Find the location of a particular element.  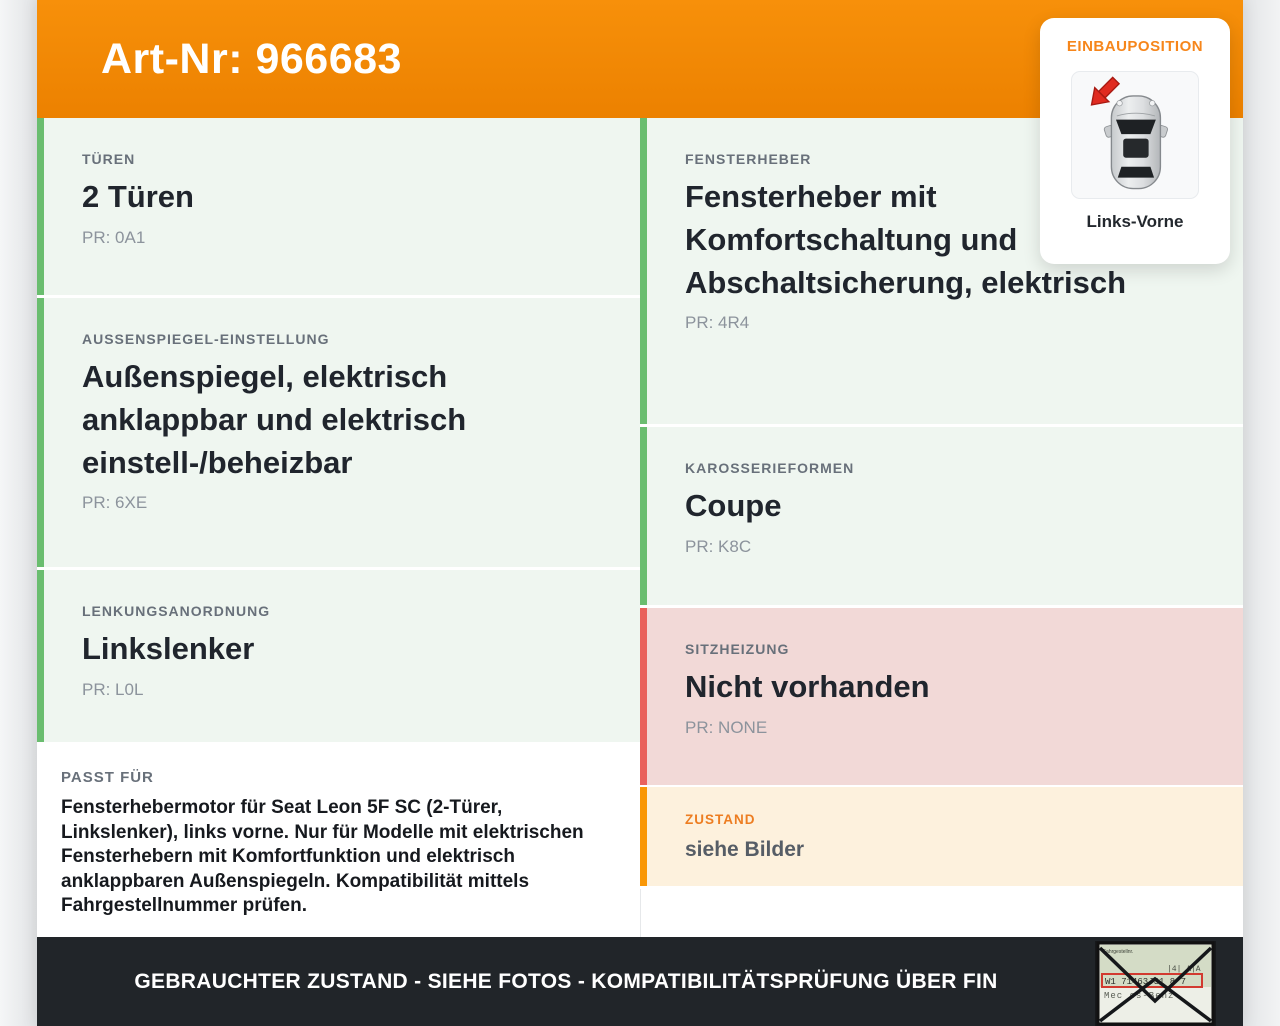

spec-label: SITZHEIZUNG is located at coordinates (737, 649).